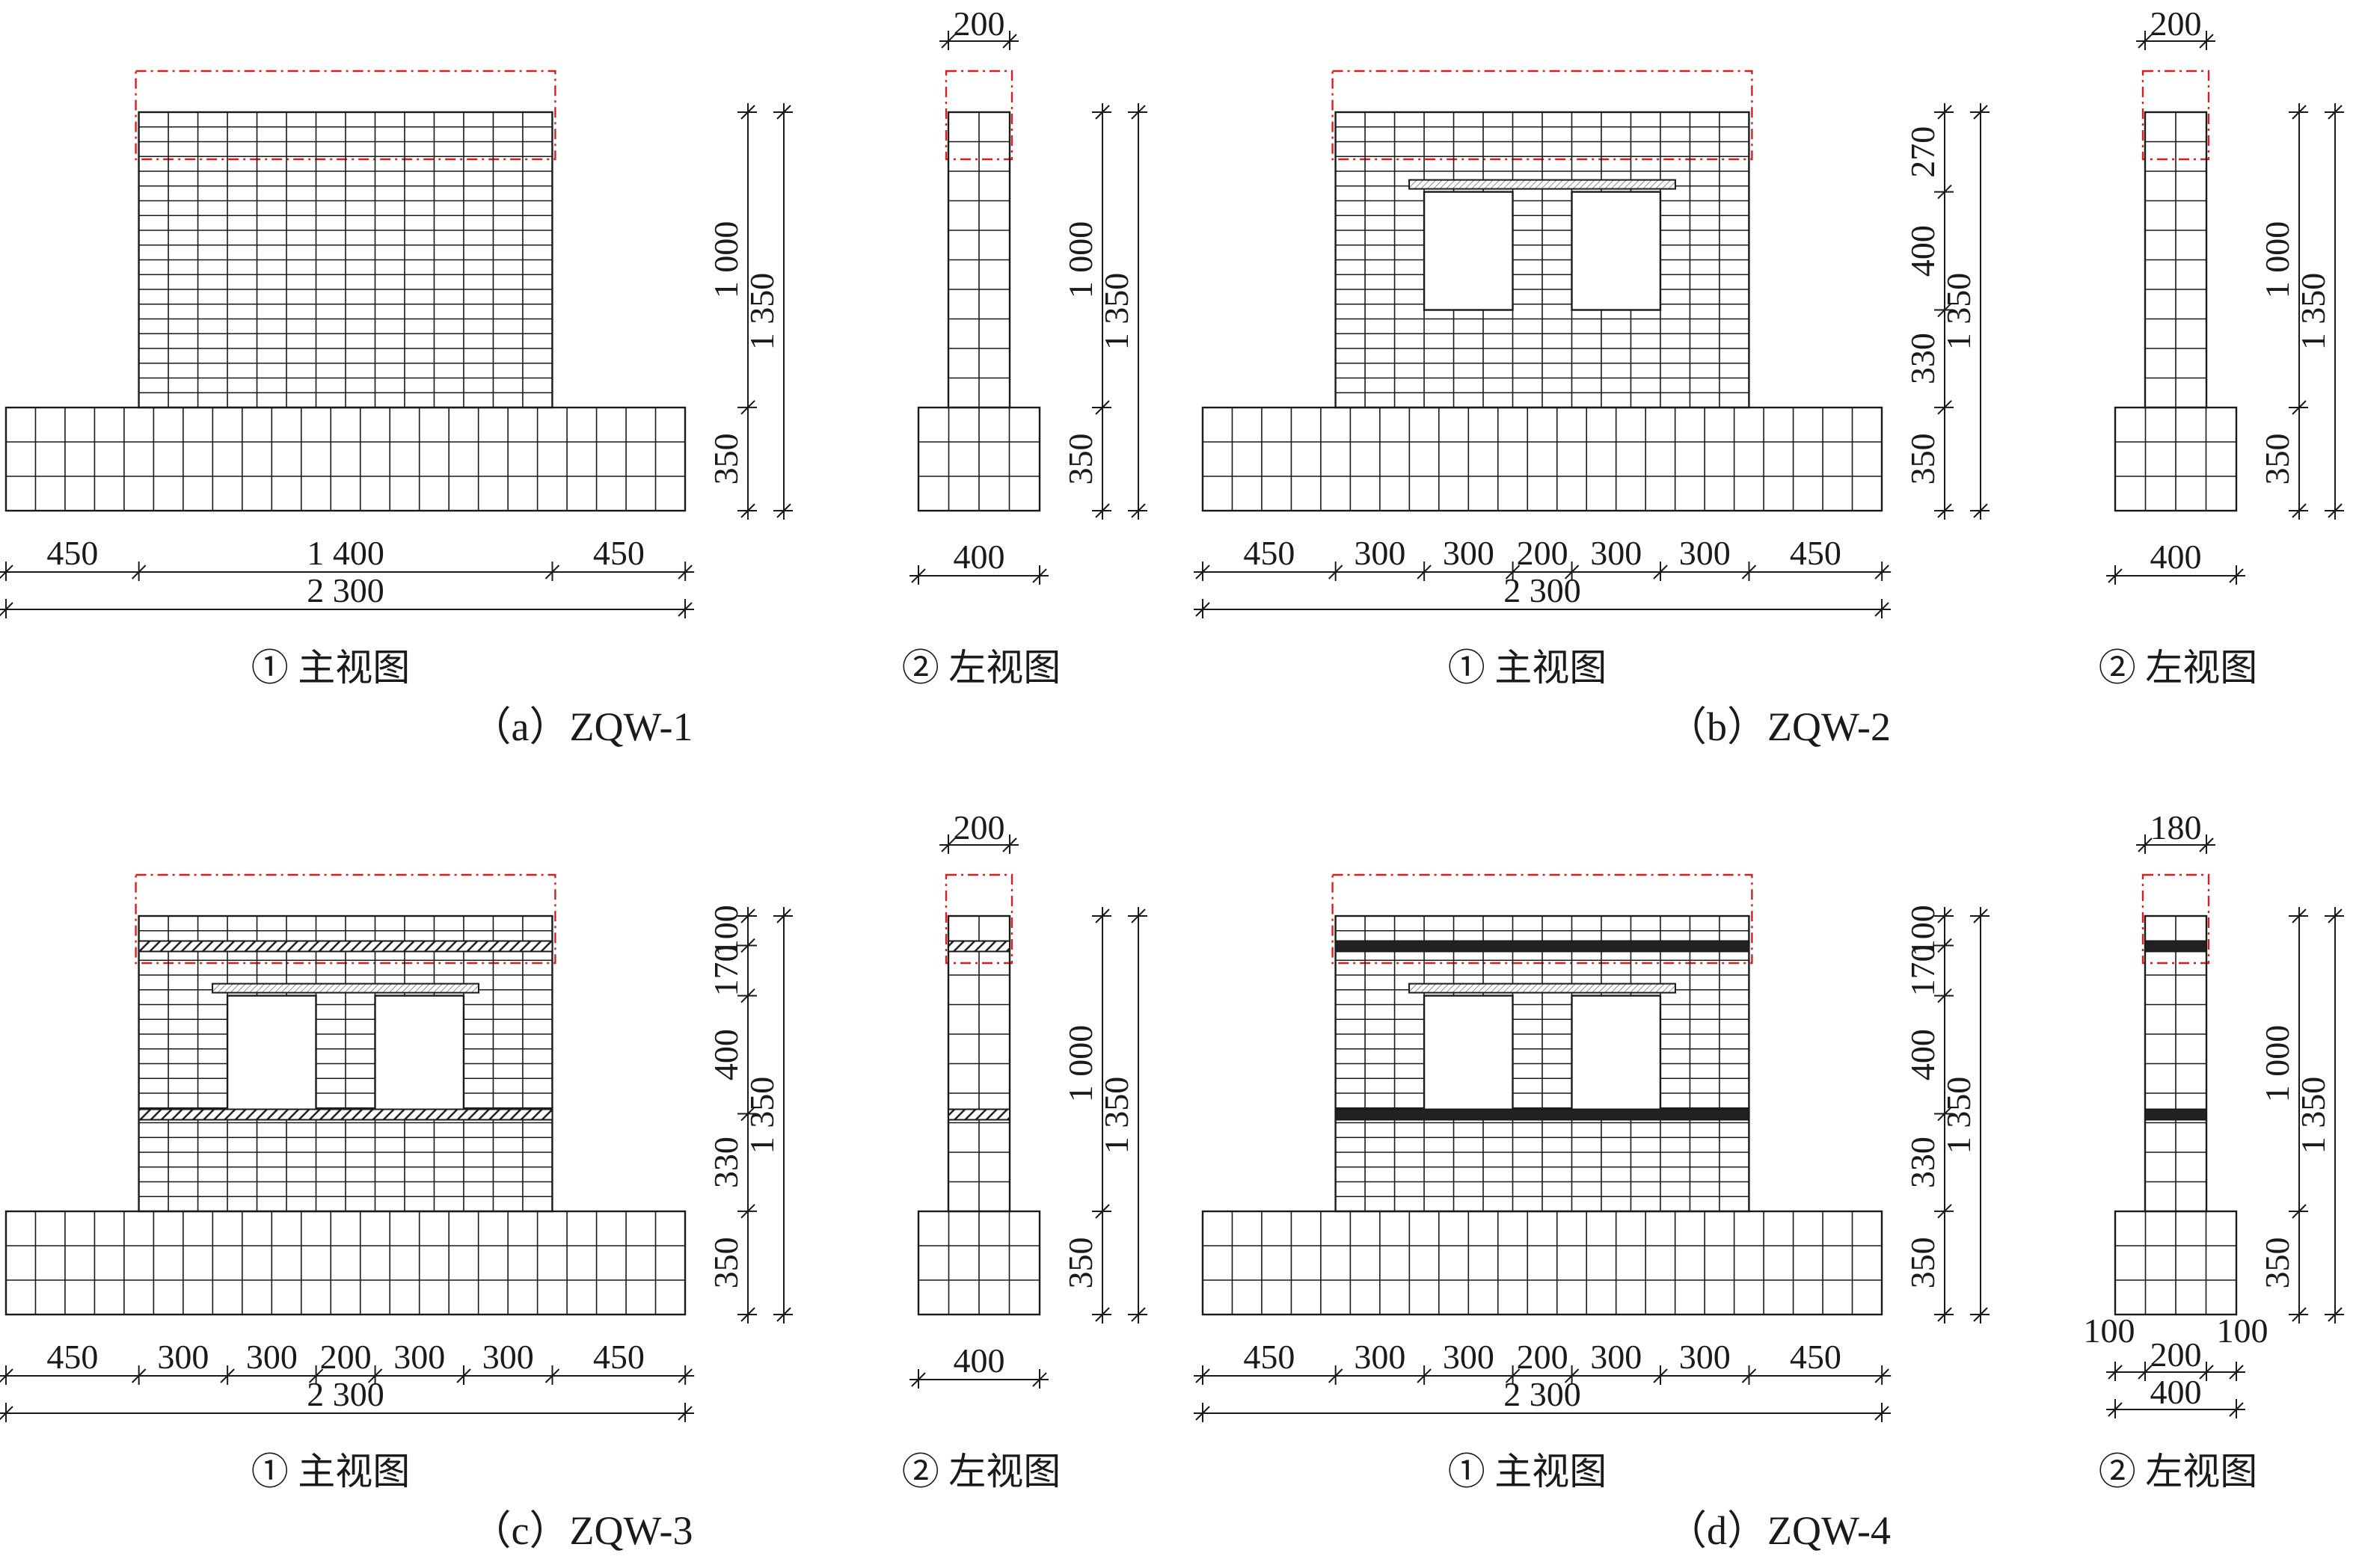  I want to click on specimen-title: （d）ZQW-4, so click(1778, 1530).